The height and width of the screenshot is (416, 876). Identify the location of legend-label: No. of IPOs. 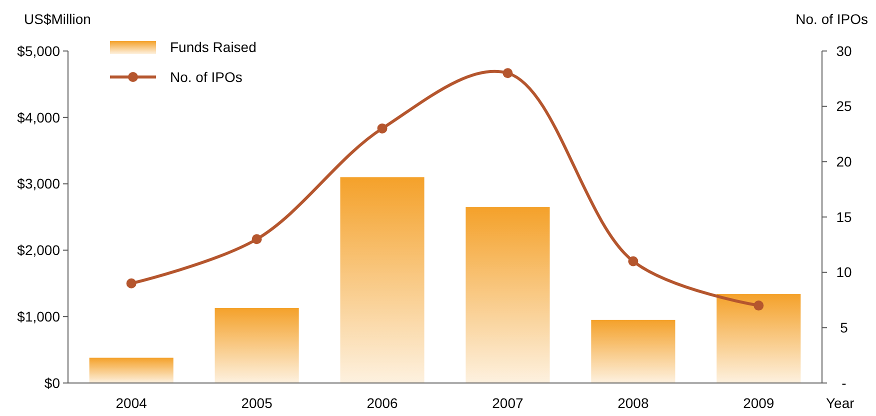
(206, 76).